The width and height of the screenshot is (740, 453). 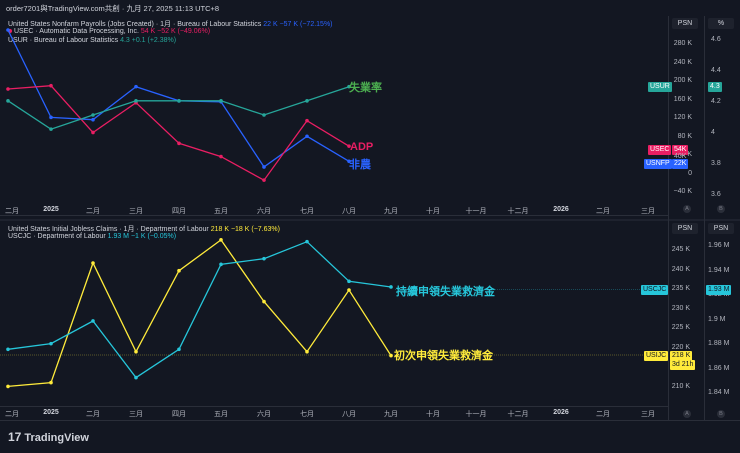 What do you see at coordinates (655, 290) in the screenshot?
I see `uscjc-pill: USCJC` at bounding box center [655, 290].